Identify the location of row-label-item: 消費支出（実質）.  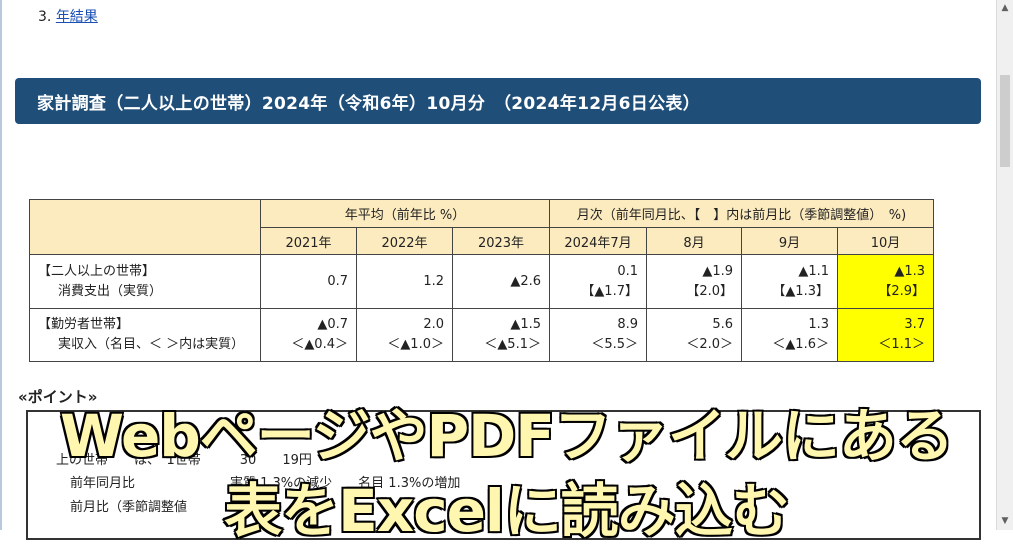
(110, 291).